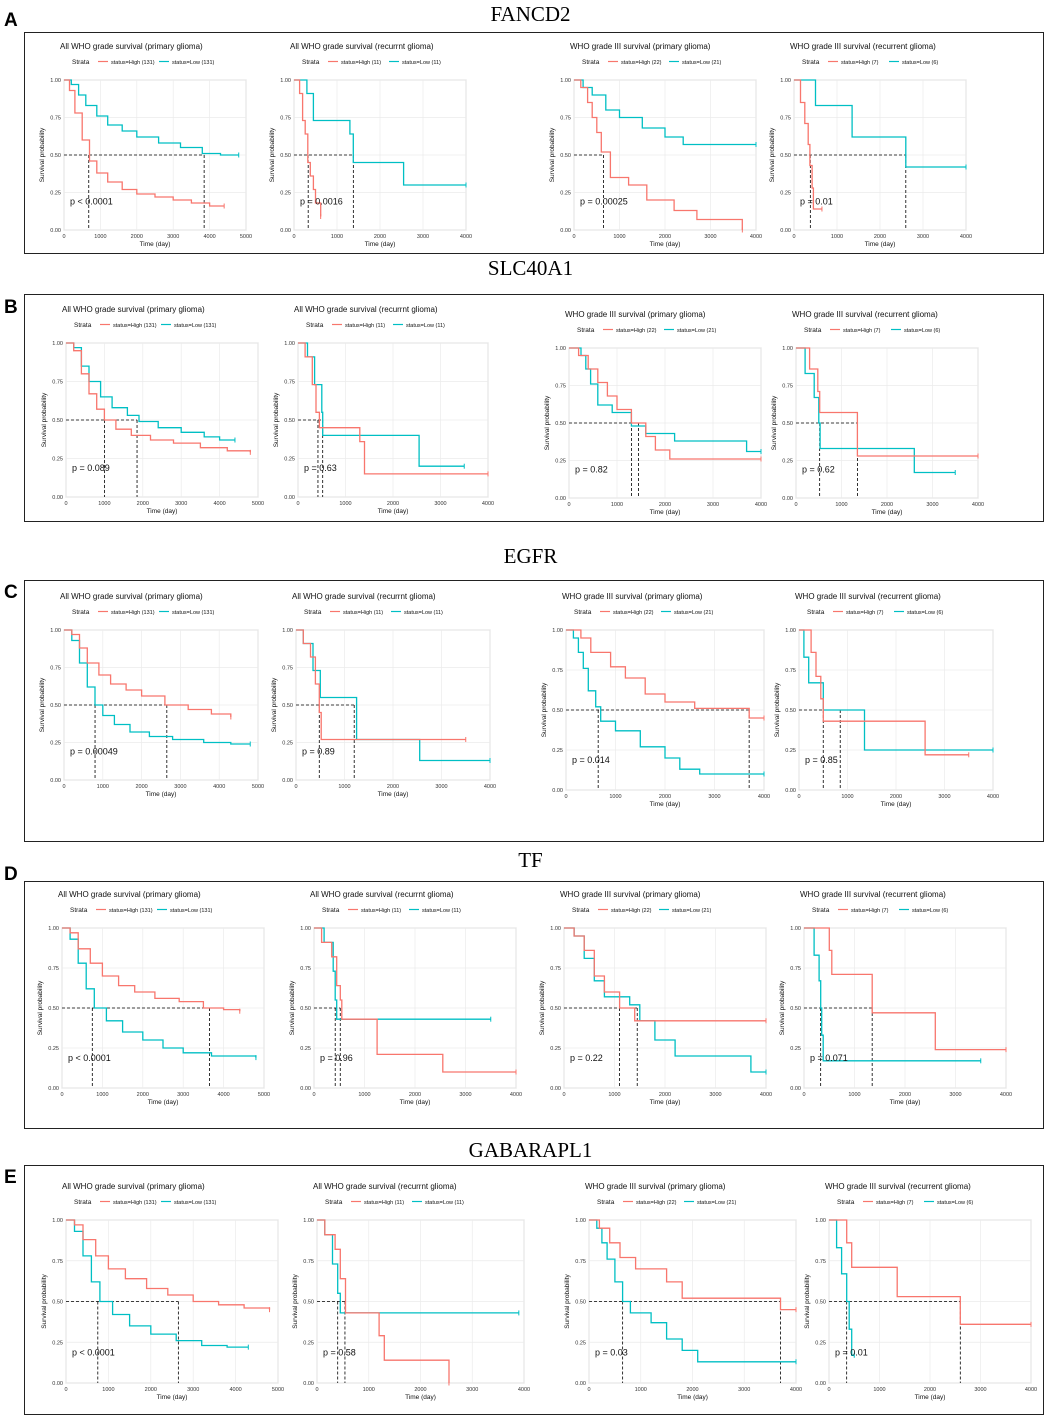 The height and width of the screenshot is (1418, 1061). I want to click on p-value-label: p = 0.01, so click(851, 1352).